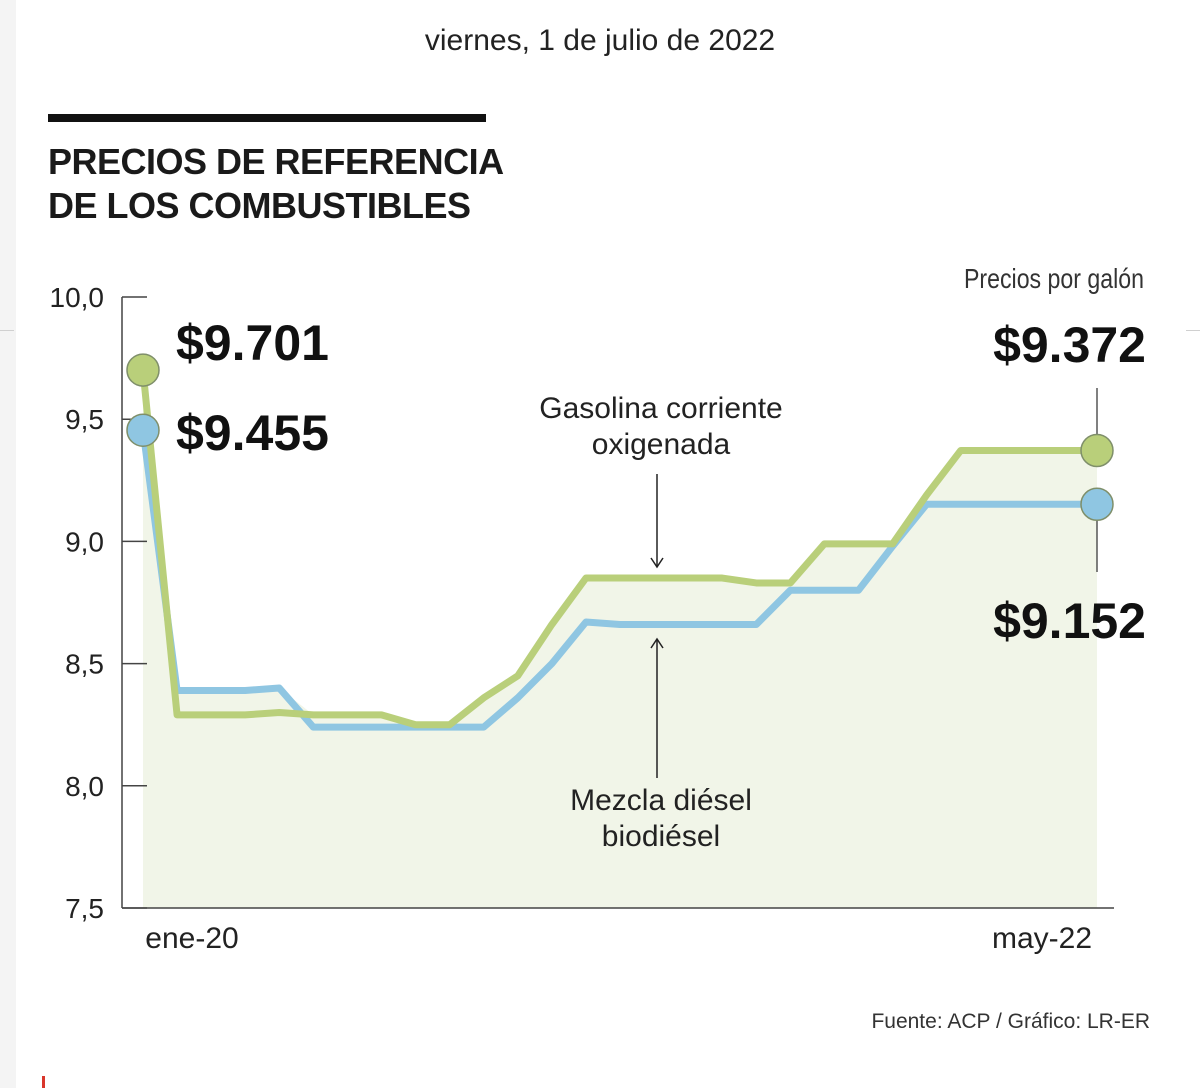  I want to click on title-rule, so click(267, 118).